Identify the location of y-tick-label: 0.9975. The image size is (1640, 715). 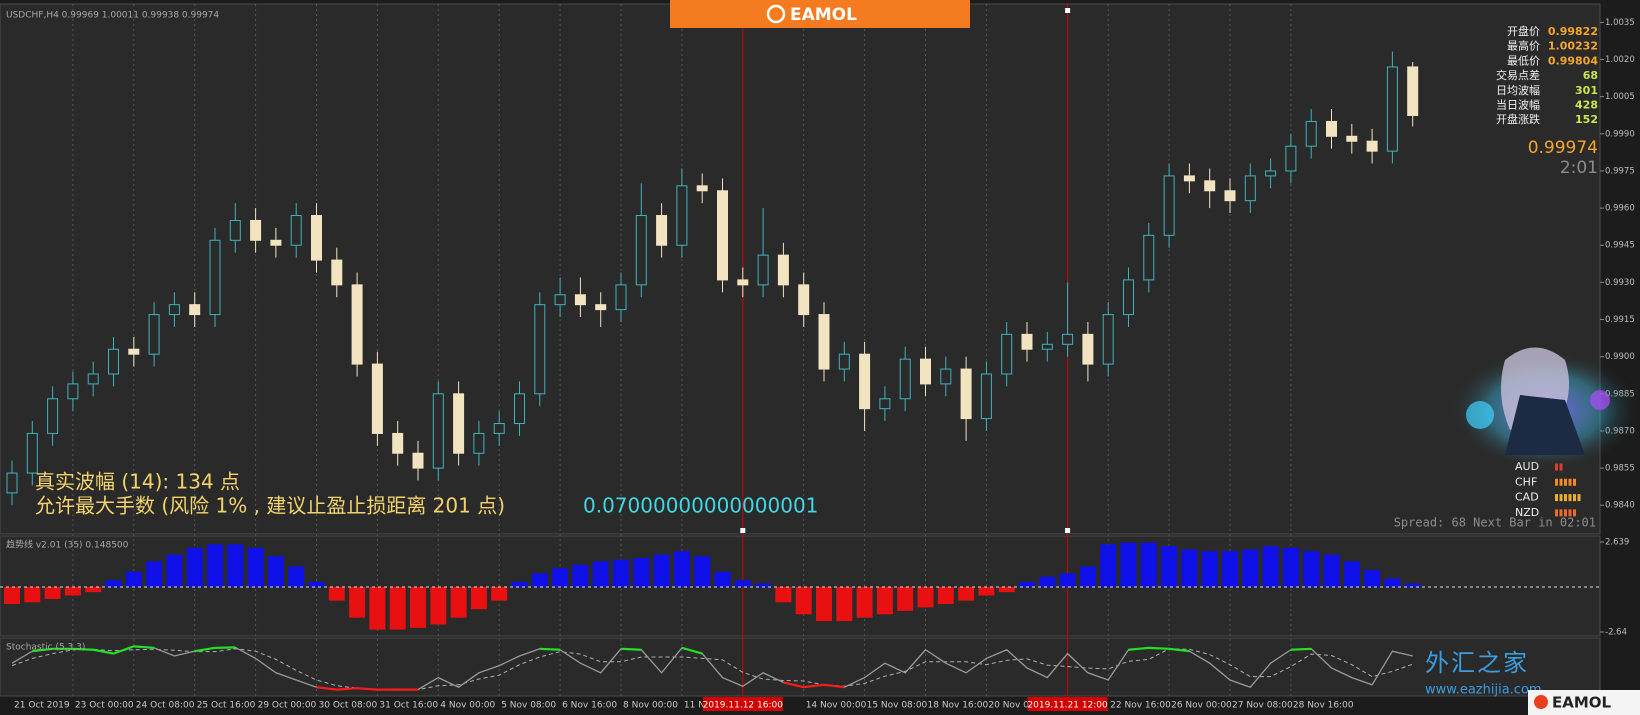
(1620, 171).